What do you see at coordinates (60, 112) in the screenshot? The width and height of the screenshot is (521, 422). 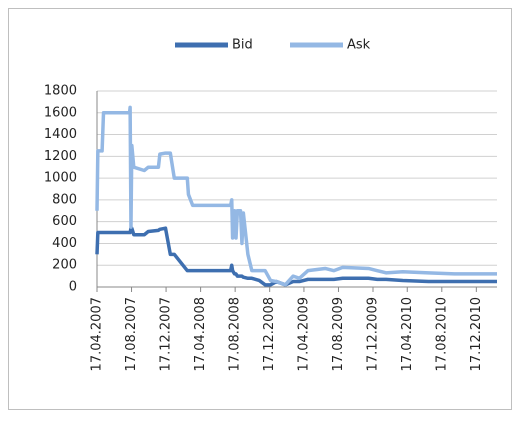 I see `y-tick-label: 1600` at bounding box center [60, 112].